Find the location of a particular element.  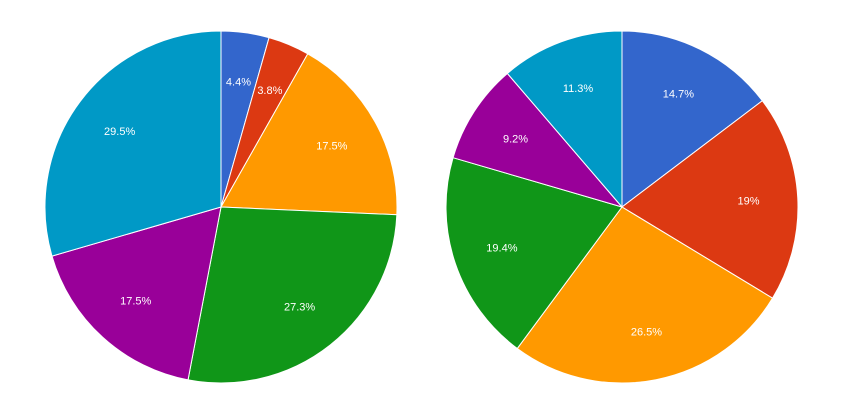

pie-0-slice-1-label: 3.8% is located at coordinates (269, 91).